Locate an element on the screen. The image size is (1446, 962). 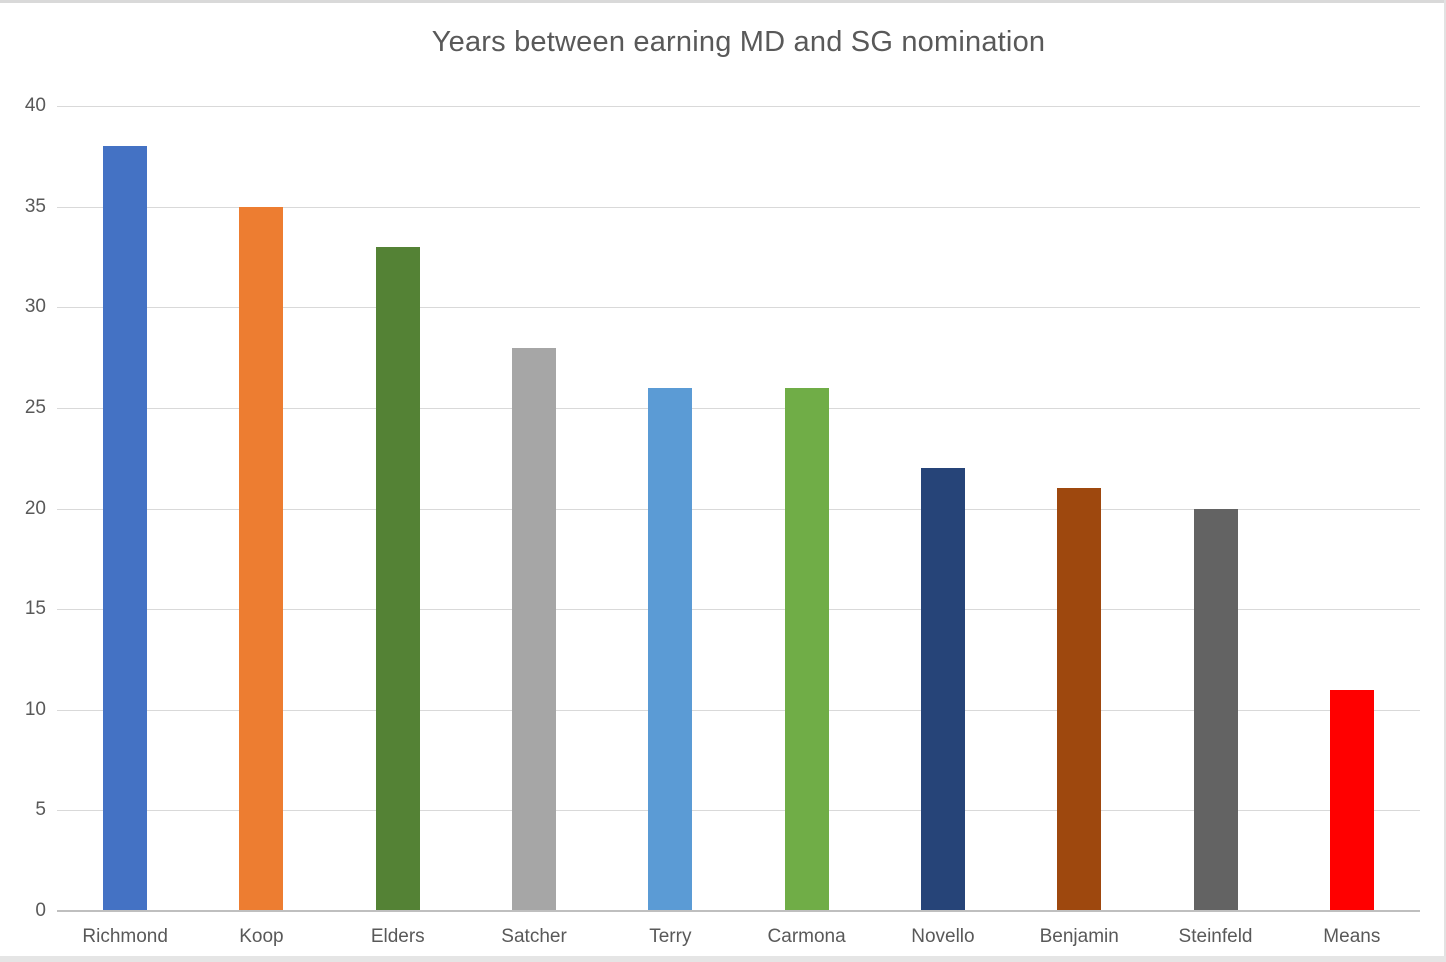
x-axis-line is located at coordinates (738, 911).